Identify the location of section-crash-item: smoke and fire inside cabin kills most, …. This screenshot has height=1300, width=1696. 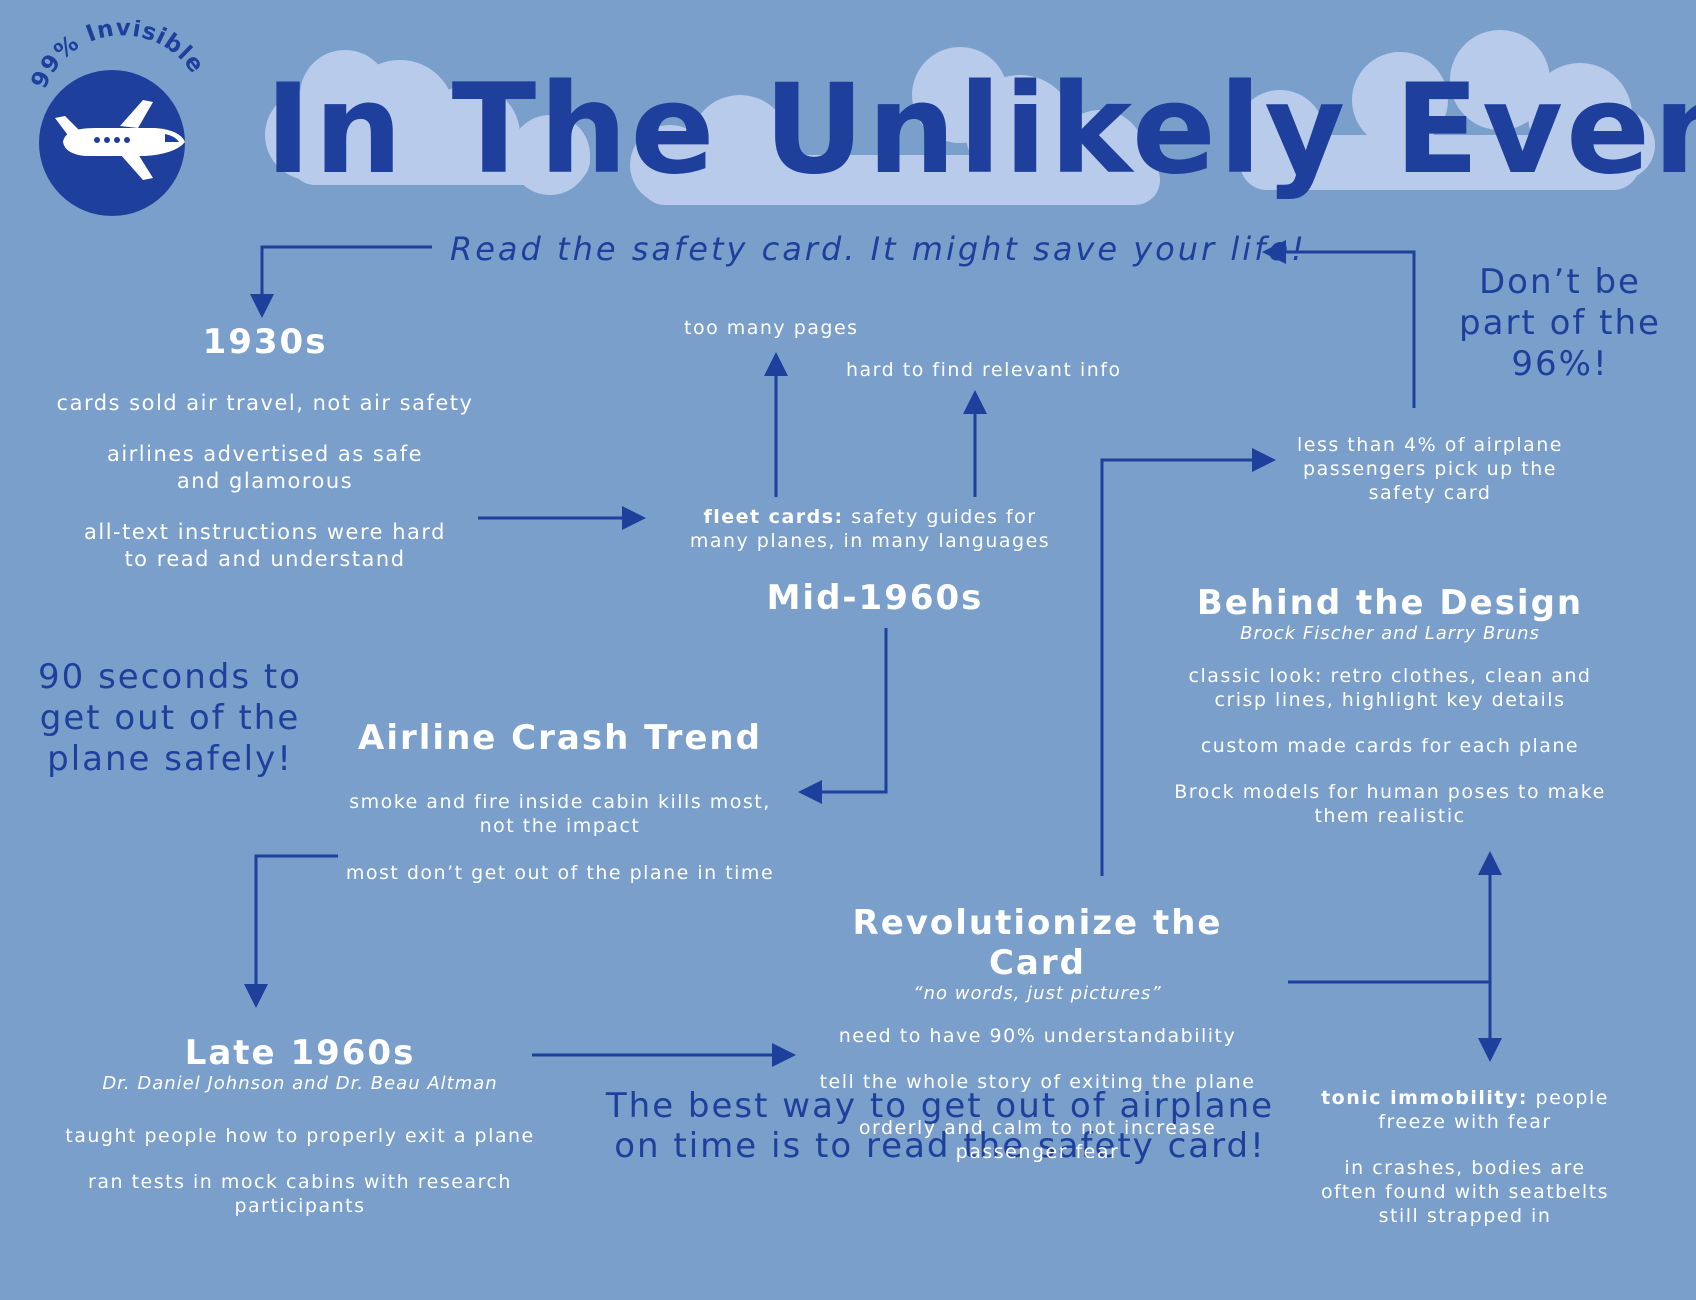
(560, 814).